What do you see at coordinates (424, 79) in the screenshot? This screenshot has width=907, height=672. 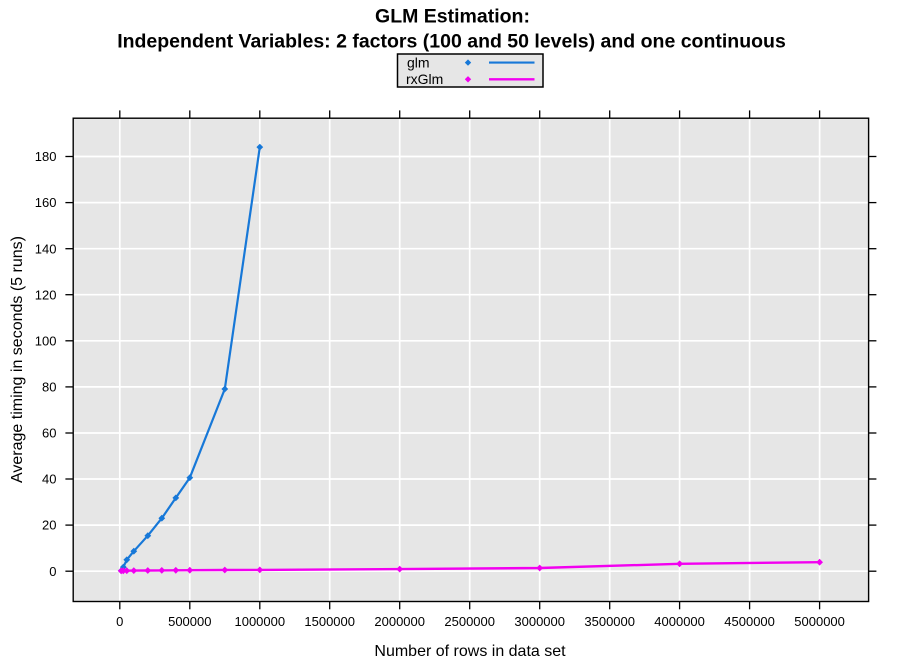 I see `svg-text: rxGlm` at bounding box center [424, 79].